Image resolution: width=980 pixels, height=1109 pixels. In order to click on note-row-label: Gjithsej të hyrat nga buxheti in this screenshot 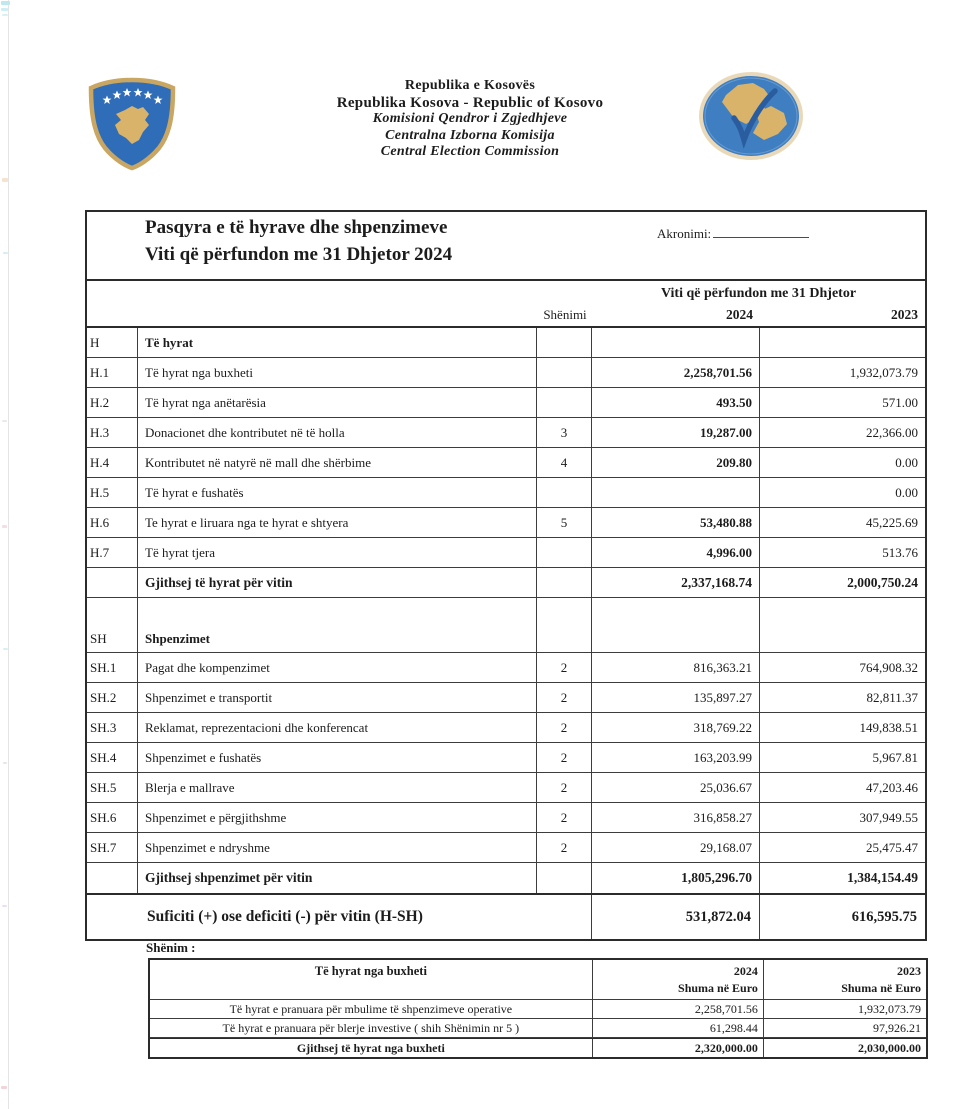, I will do `click(371, 1048)`.